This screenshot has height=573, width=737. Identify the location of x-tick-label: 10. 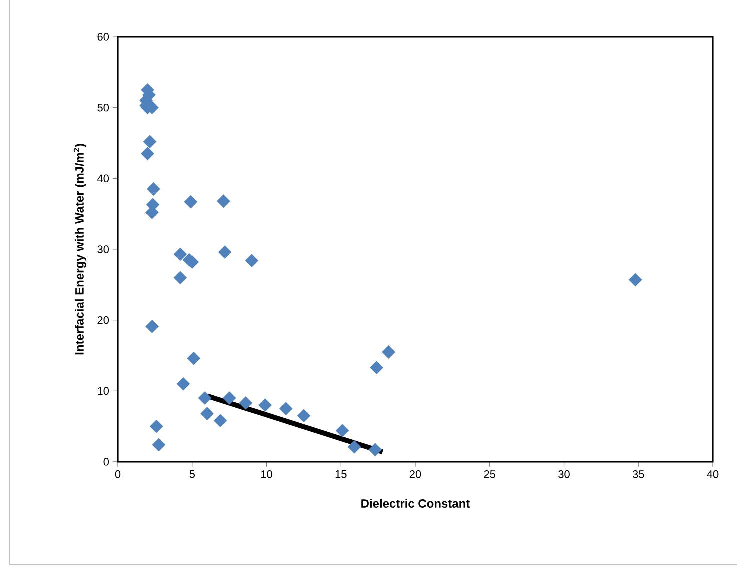
(266, 474).